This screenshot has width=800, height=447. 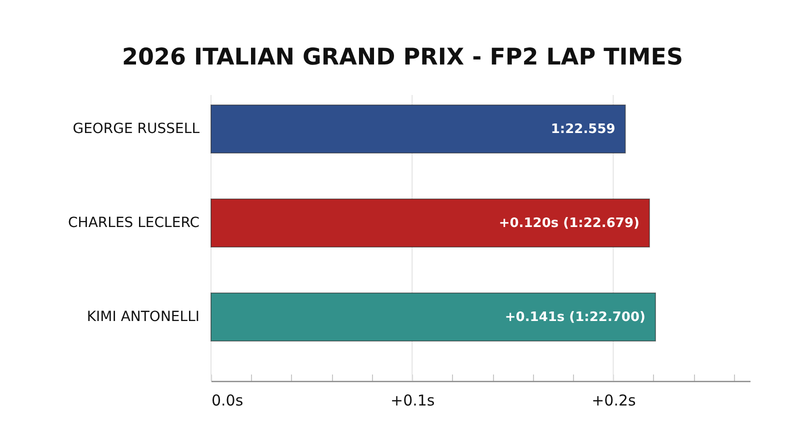 I want to click on annotation: 1:22.559, so click(x=583, y=129).